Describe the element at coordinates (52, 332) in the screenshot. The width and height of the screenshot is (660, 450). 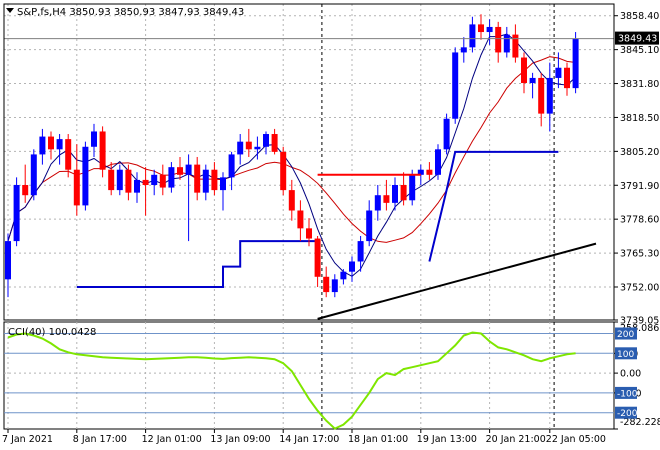
I see `cci-title: CCI(40) 100.0428` at that location.